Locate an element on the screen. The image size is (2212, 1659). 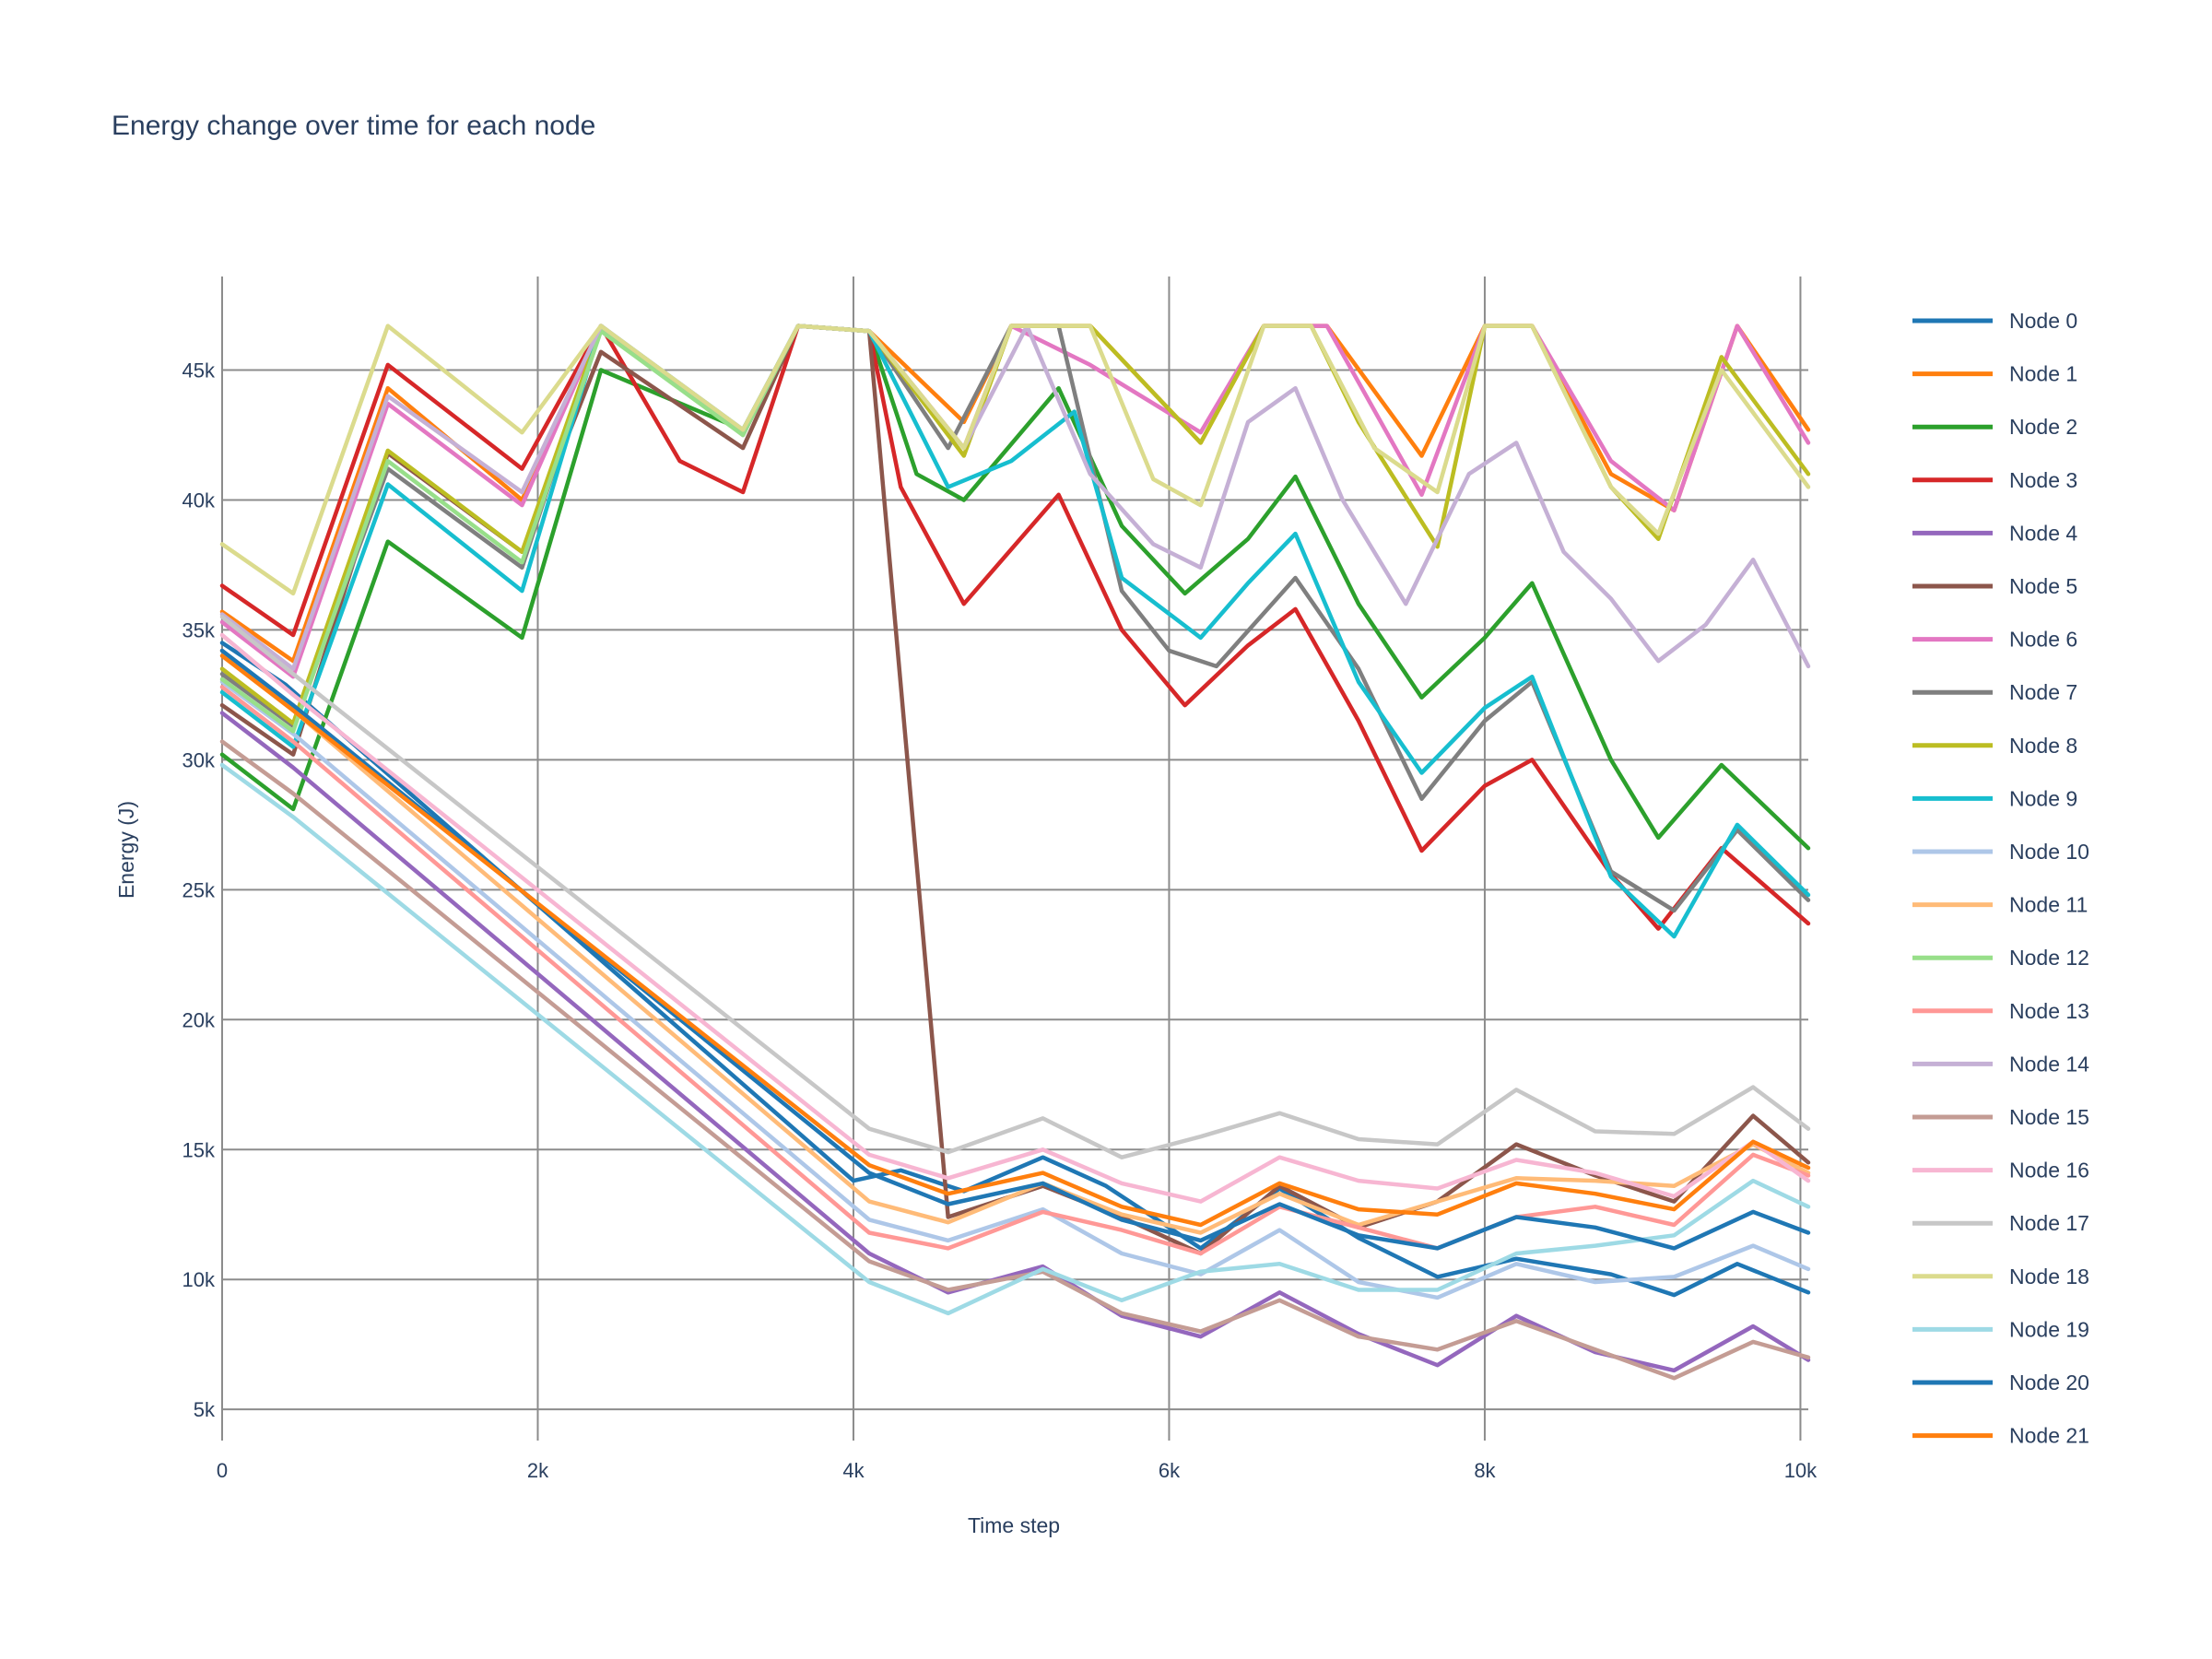
legend-label: Node 9 is located at coordinates (2043, 798).